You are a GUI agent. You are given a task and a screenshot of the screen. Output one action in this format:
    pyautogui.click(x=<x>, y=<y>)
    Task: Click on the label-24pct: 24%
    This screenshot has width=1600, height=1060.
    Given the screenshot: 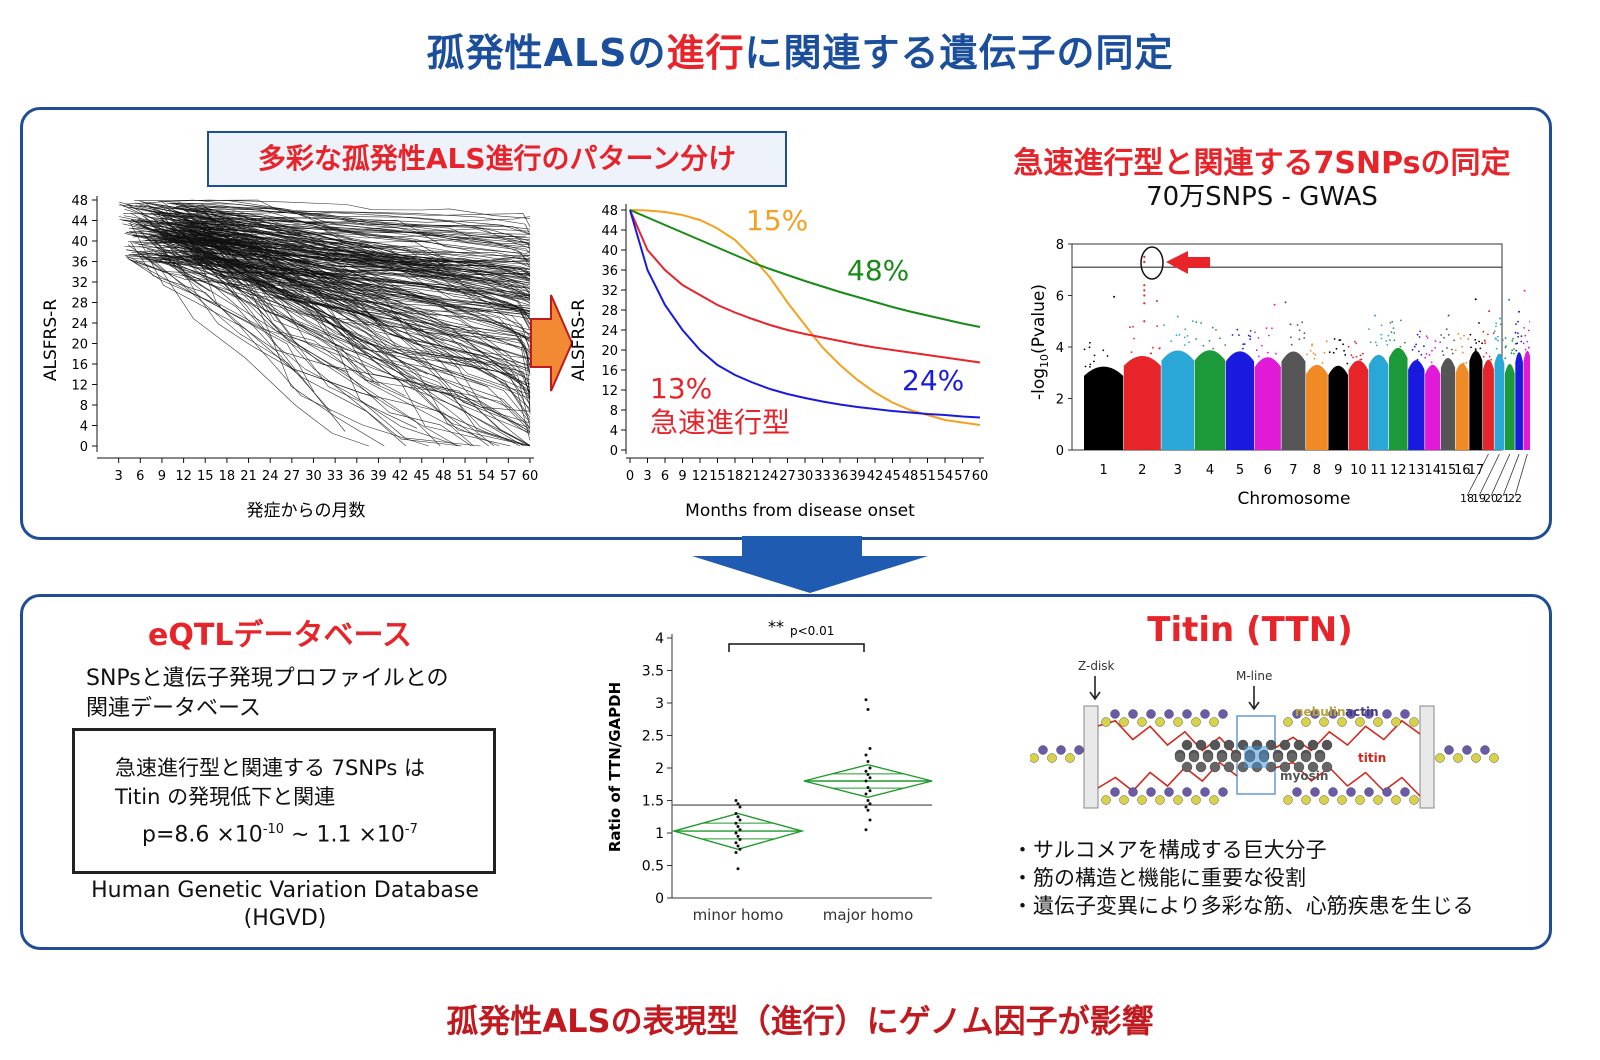 What is the action you would take?
    pyautogui.click(x=933, y=380)
    